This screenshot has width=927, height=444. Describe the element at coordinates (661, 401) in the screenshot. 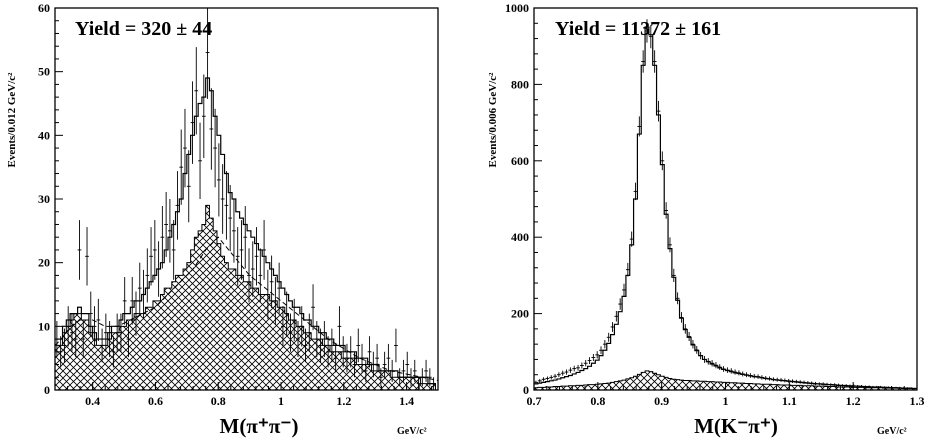

I see `right-x-tick-label: 0.9` at that location.